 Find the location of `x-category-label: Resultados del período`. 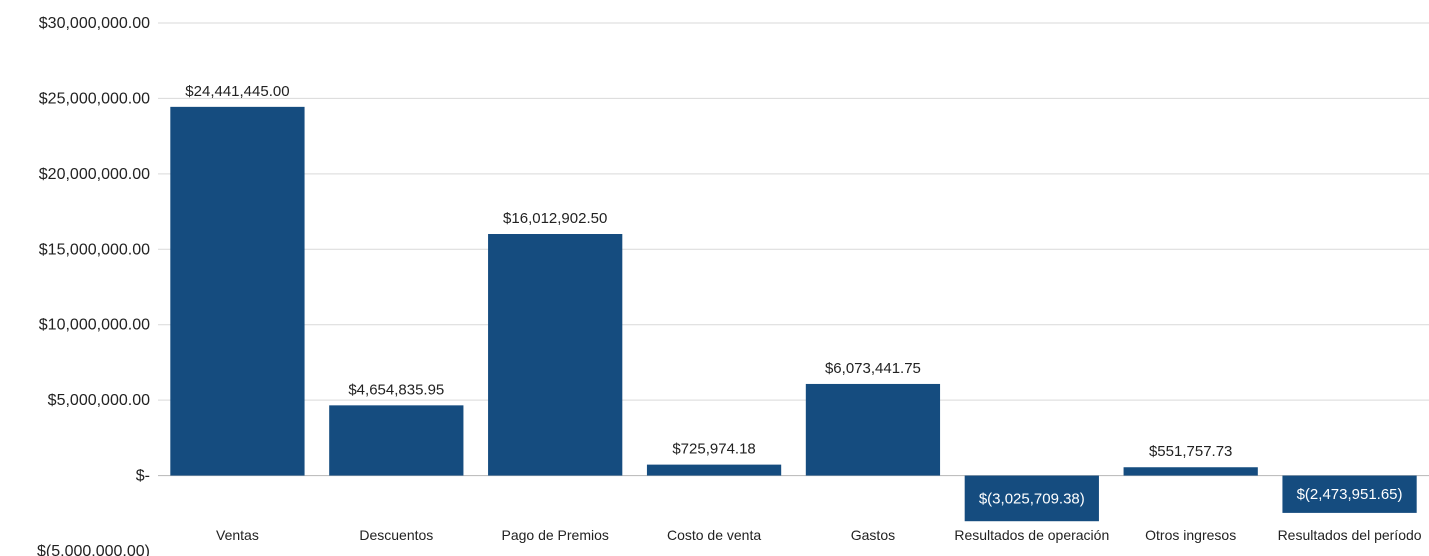

x-category-label: Resultados del período is located at coordinates (1350, 535).